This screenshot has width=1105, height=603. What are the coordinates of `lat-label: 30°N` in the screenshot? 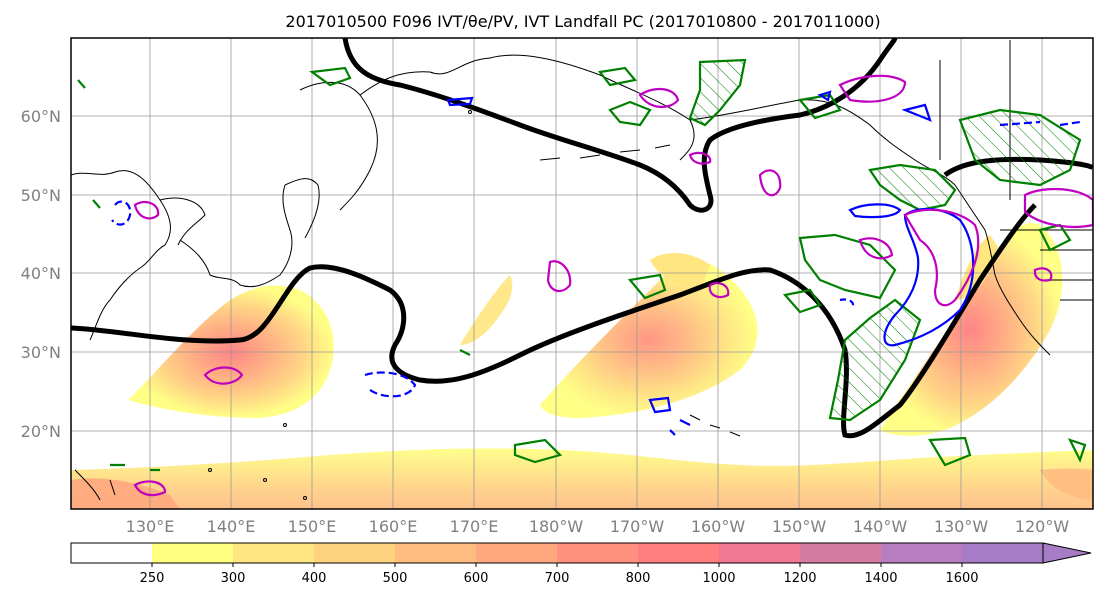 It's located at (41, 352).